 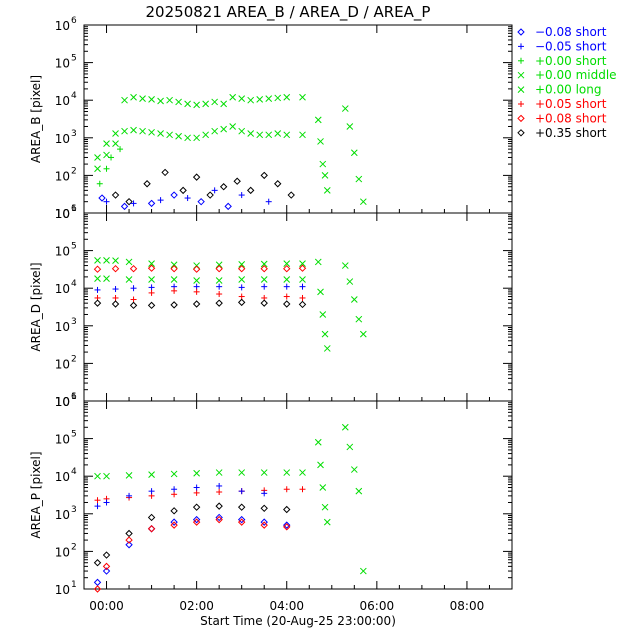 I want to click on x-tick-label: 04:00, so click(x=286, y=606).